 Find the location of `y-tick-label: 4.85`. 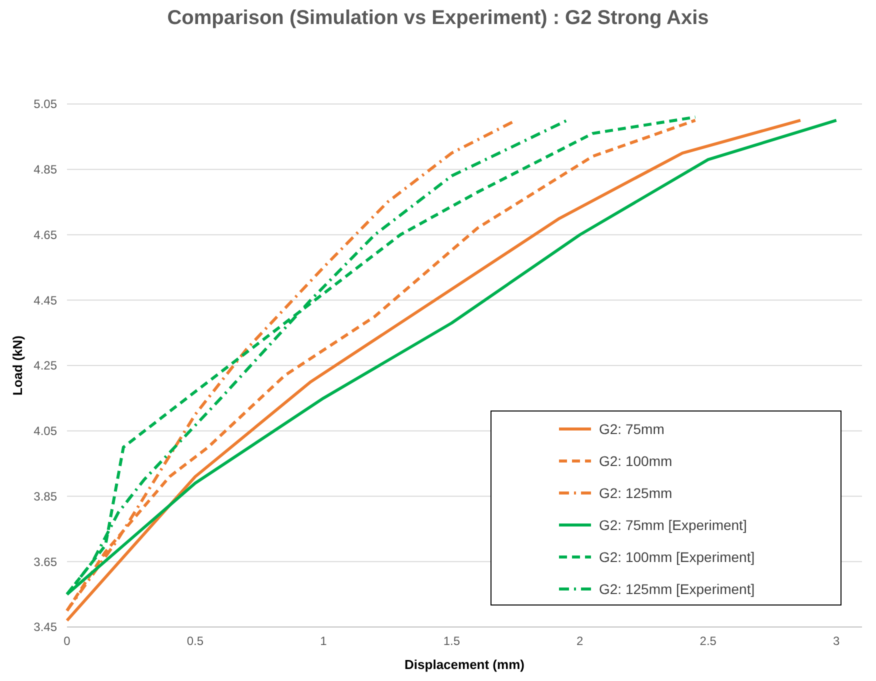

y-tick-label: 4.85 is located at coordinates (46, 169).